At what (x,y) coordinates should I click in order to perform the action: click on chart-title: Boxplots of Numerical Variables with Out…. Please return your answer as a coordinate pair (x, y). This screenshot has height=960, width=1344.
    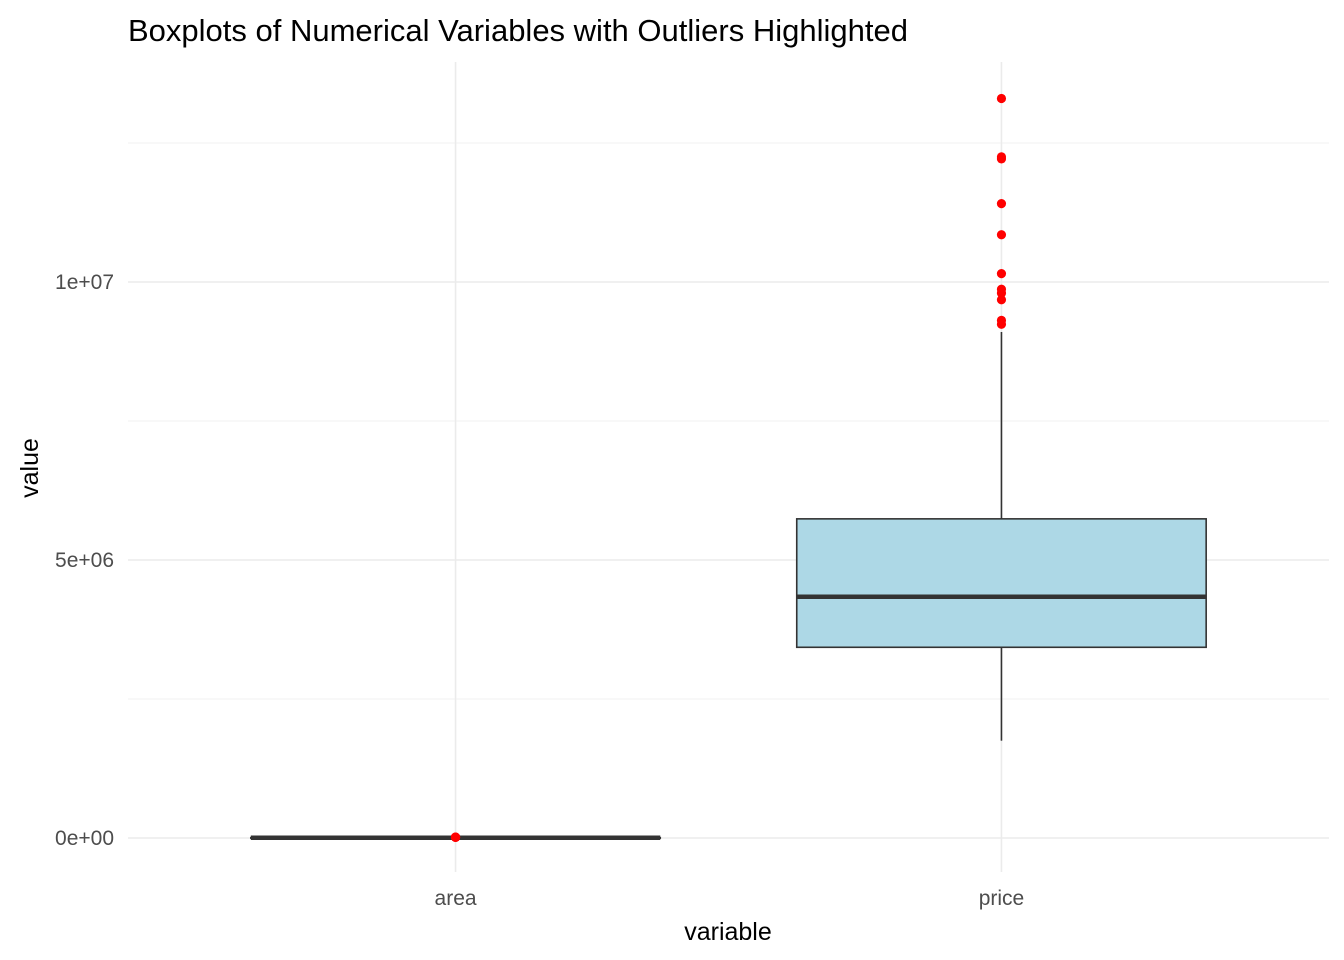
    Looking at the image, I should click on (518, 30).